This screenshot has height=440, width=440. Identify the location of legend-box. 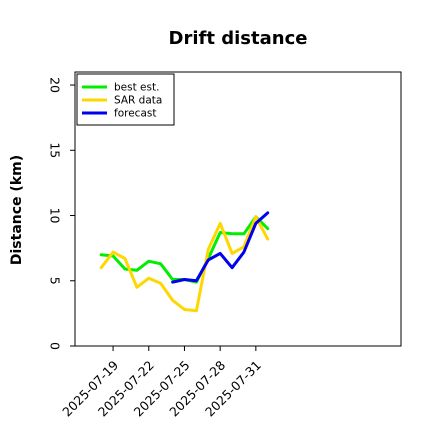
(125, 99).